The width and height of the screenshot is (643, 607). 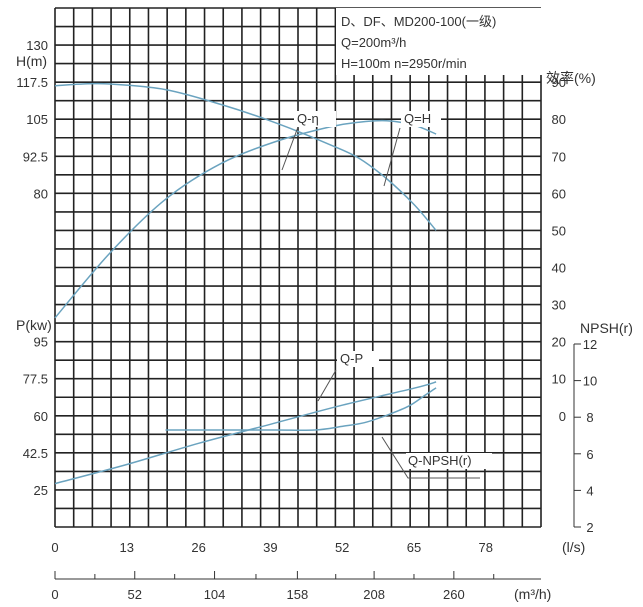 I want to click on q-h-callout: Q=H, so click(x=412, y=149).